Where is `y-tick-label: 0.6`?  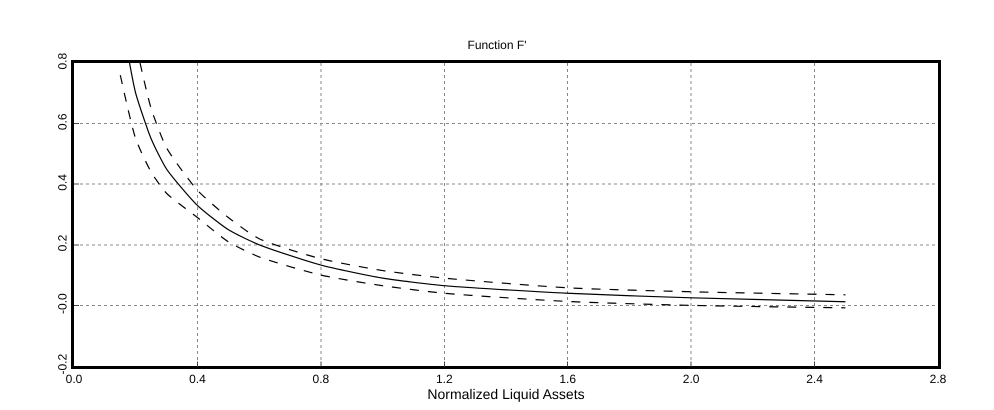
y-tick-label: 0.6 is located at coordinates (62, 121).